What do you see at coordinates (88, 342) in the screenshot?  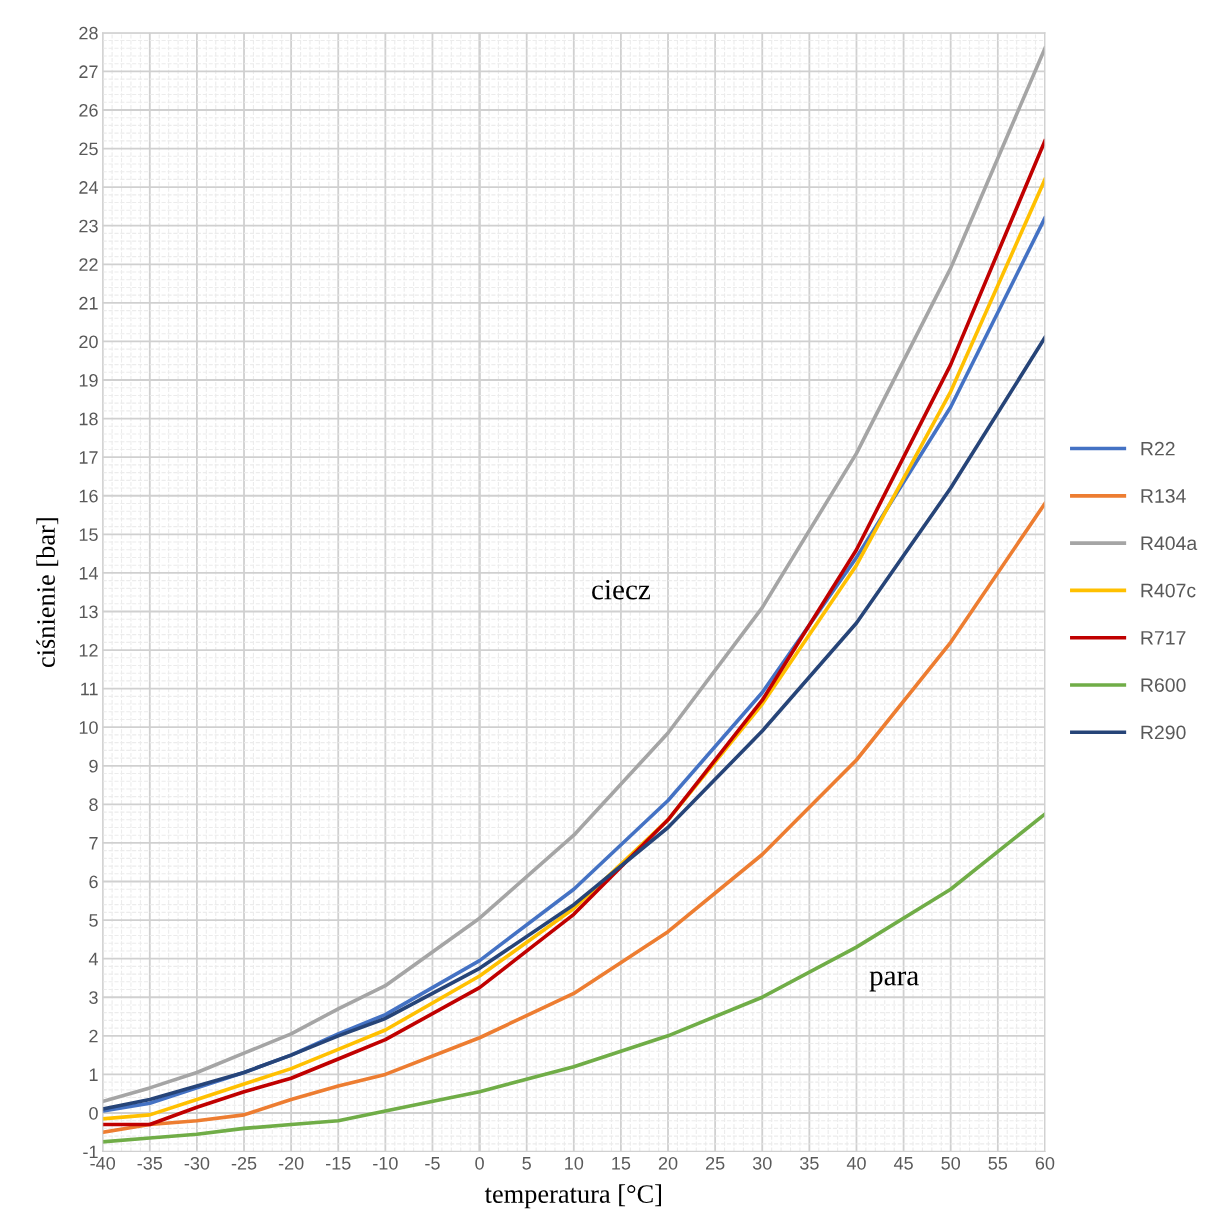 I see `y-tick-label: 20` at bounding box center [88, 342].